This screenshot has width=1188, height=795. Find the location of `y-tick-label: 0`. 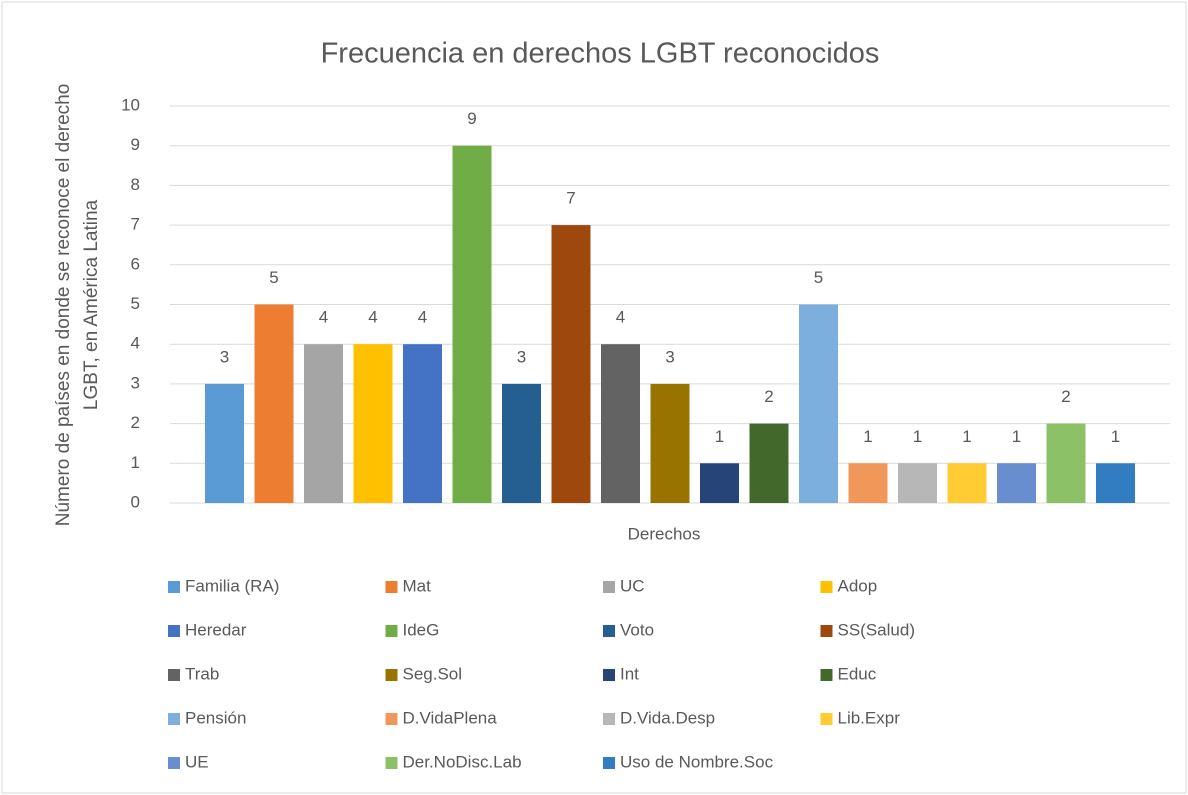

y-tick-label: 0 is located at coordinates (135, 501).